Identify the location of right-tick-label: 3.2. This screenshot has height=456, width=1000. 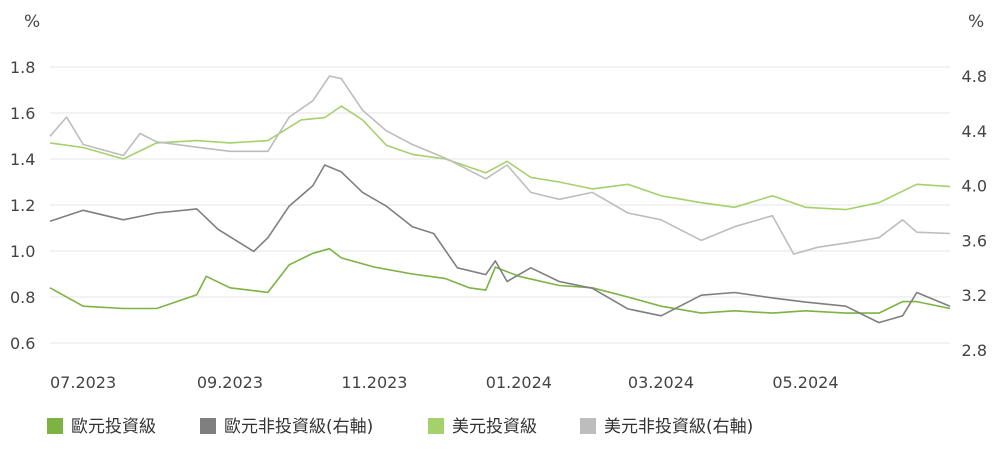
(974, 295).